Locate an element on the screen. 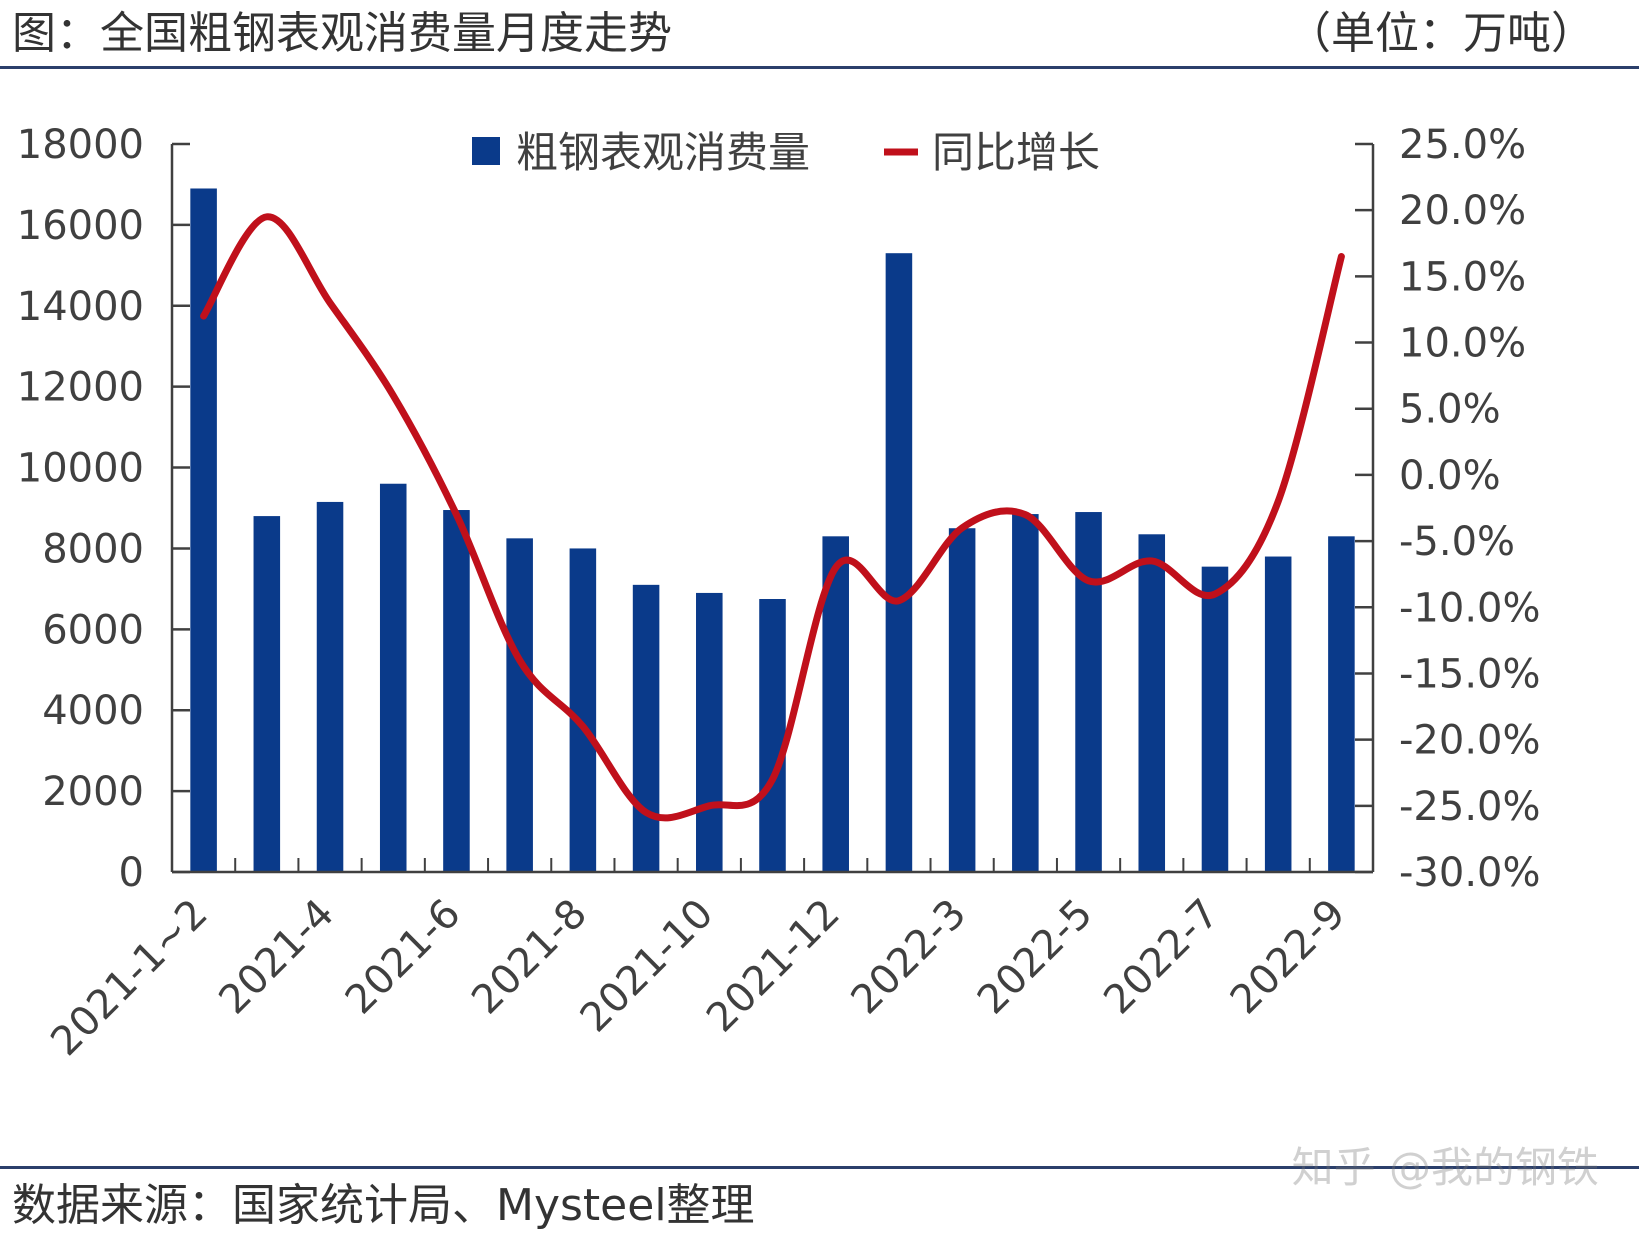  right-tick-label: -15.0% is located at coordinates (1470, 674).